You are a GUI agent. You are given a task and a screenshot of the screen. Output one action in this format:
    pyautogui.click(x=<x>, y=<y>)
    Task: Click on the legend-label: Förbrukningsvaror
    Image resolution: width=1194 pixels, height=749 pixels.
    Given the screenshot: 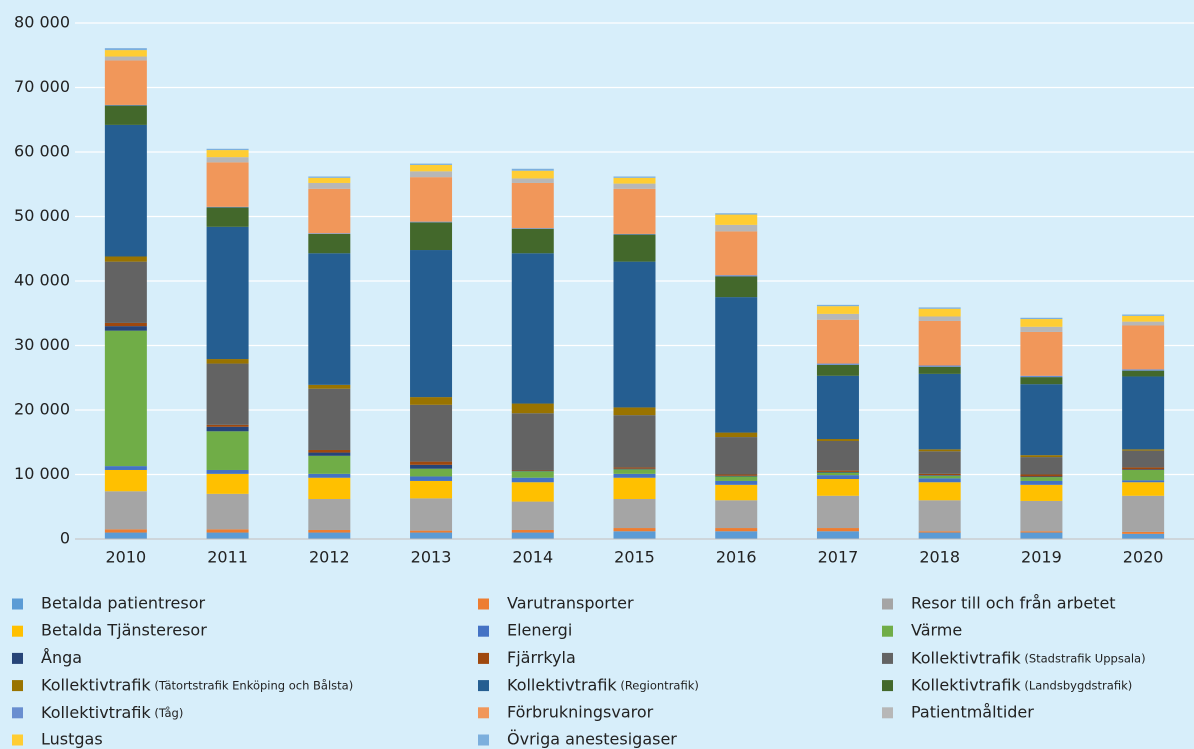 What is the action you would take?
    pyautogui.click(x=580, y=711)
    